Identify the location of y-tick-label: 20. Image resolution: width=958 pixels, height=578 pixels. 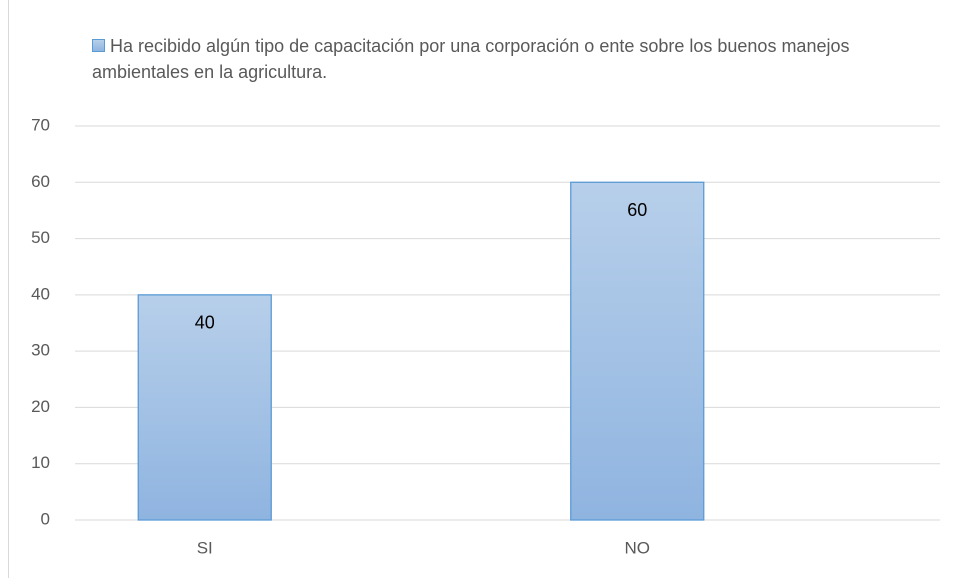
(40, 406).